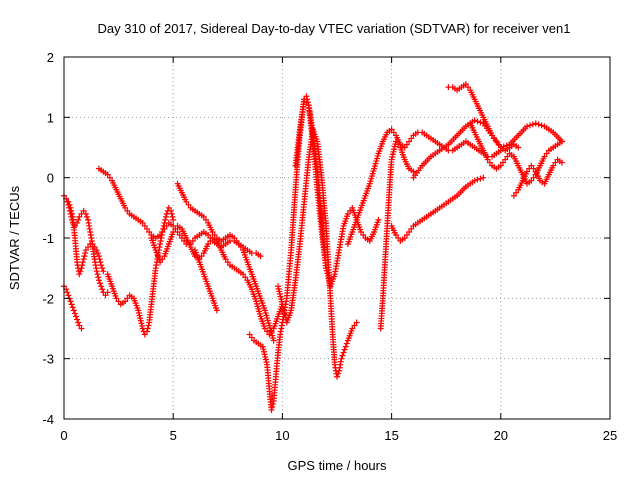 The width and height of the screenshot is (640, 480). Describe the element at coordinates (610, 435) in the screenshot. I see `x-tick-label: 25` at that location.